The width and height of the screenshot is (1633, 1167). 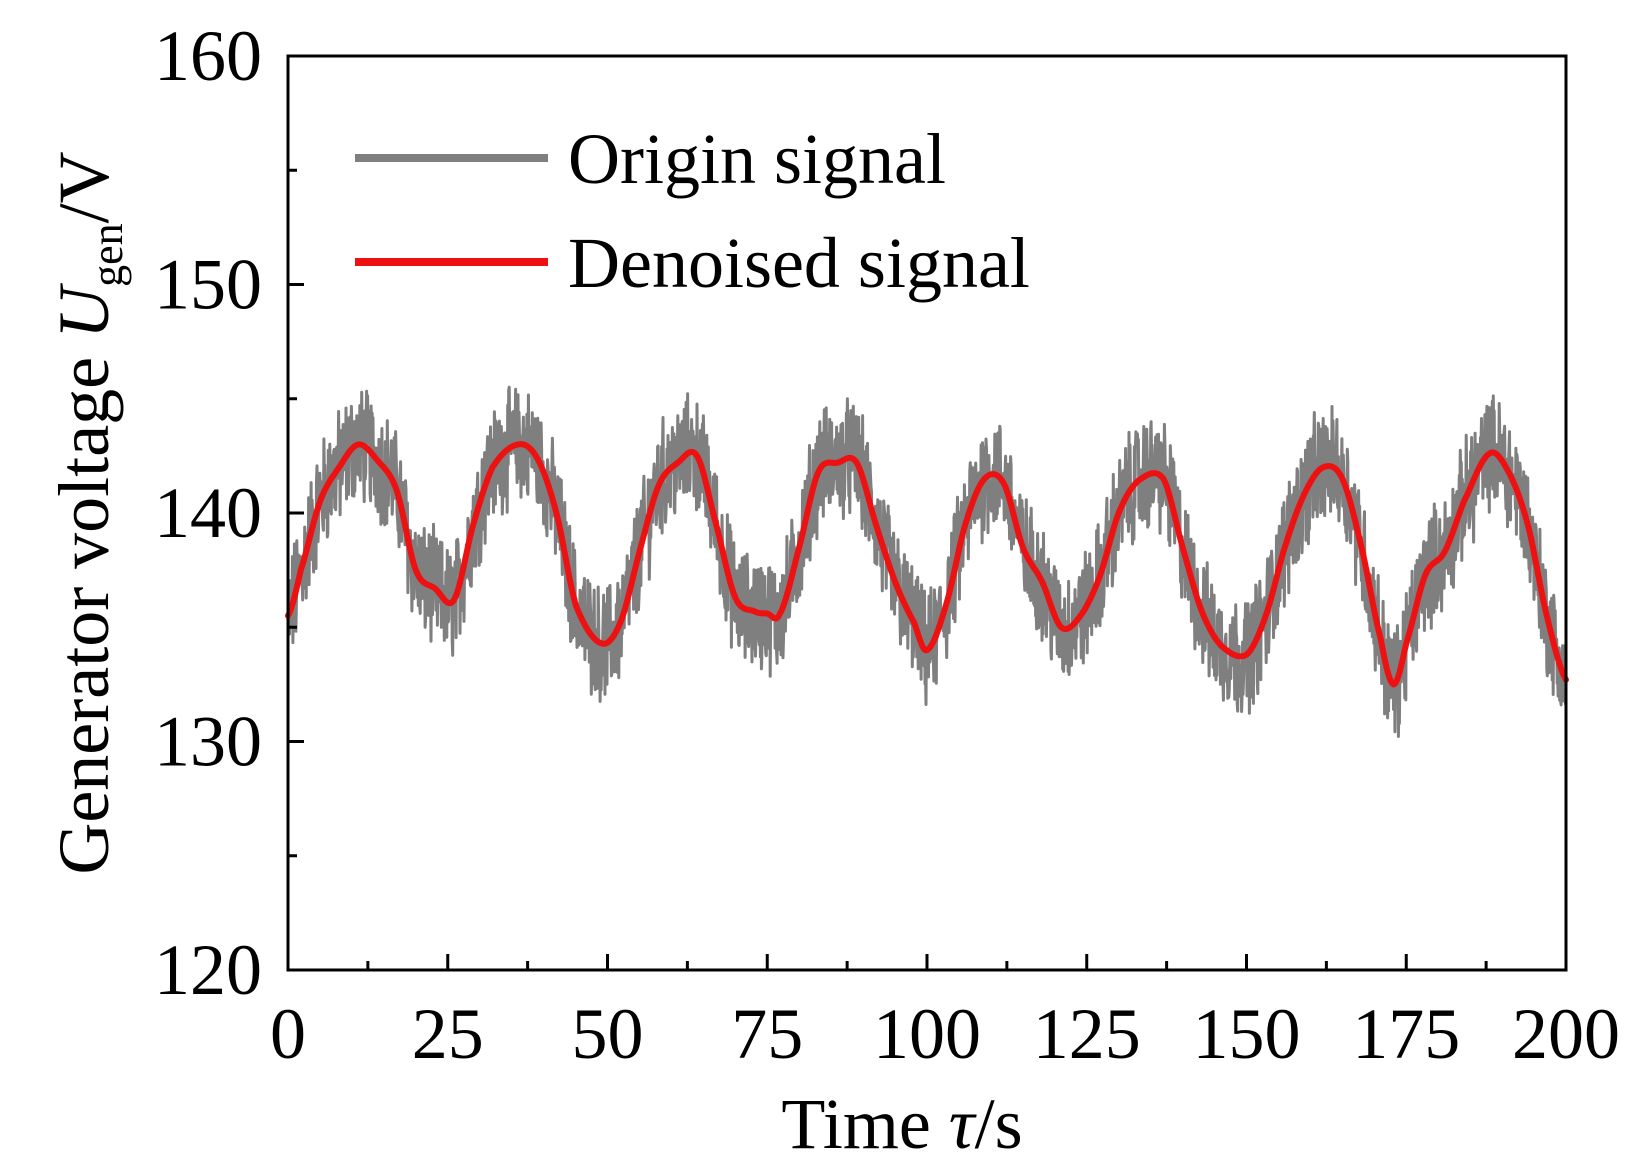 What do you see at coordinates (84, 187) in the screenshot?
I see `y-axis-title-suffix: /V` at bounding box center [84, 187].